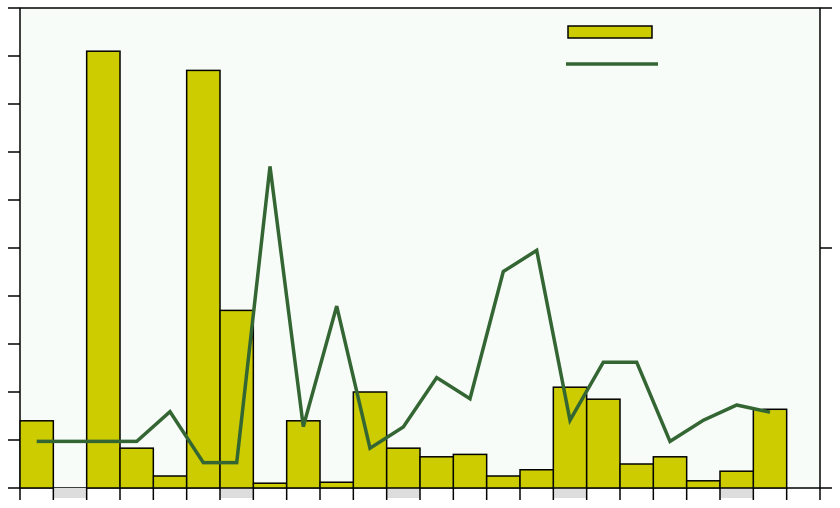 The height and width of the screenshot is (508, 840). Describe the element at coordinates (610, 32) in the screenshot. I see `legend-bar-swatch` at that location.